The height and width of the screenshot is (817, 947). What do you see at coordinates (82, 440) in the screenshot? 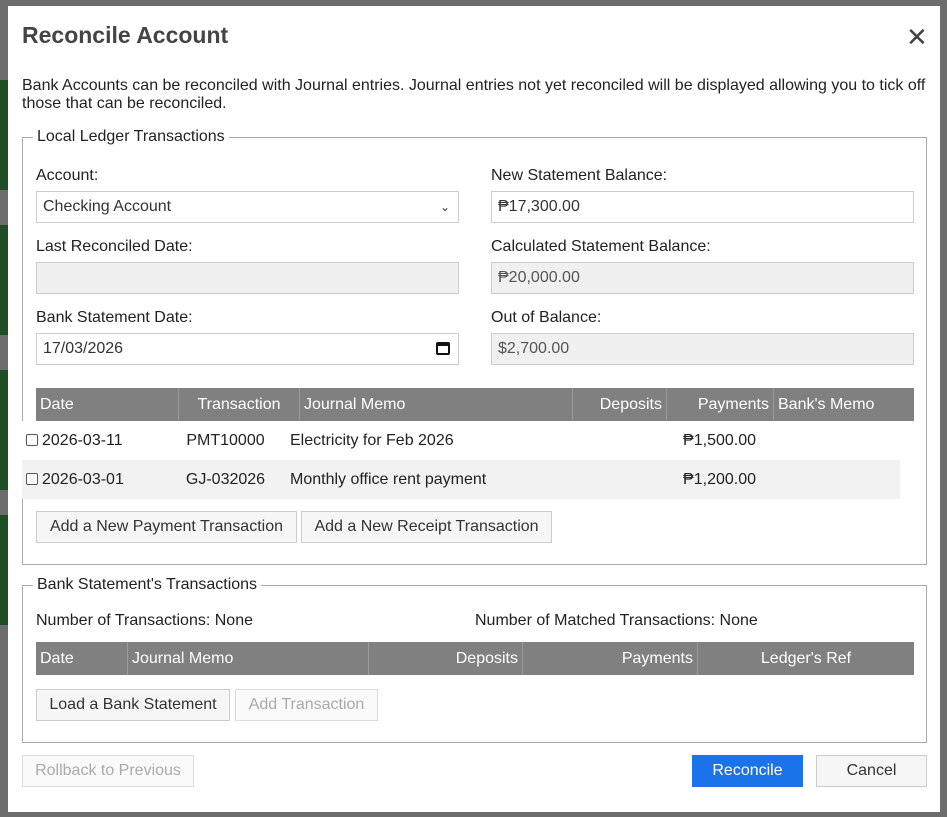
I see `row-date: 2026-03-11` at bounding box center [82, 440].